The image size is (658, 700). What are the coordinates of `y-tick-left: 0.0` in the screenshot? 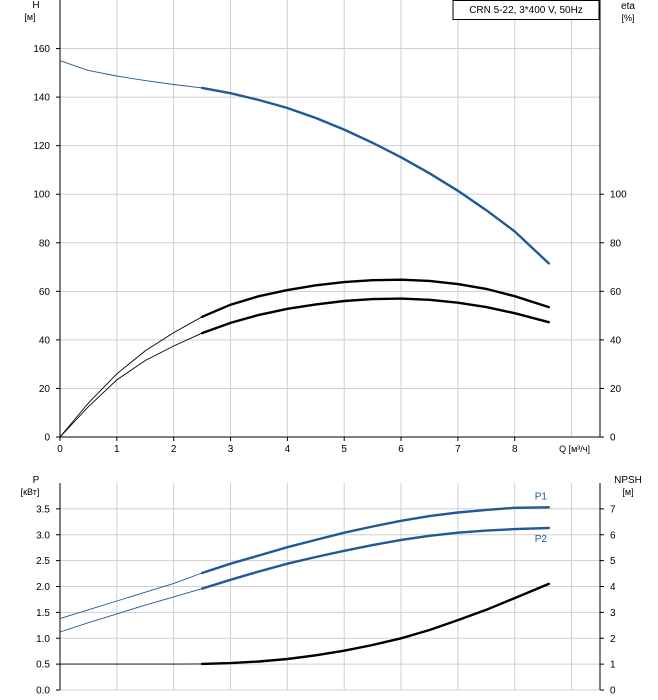 It's located at (43, 691).